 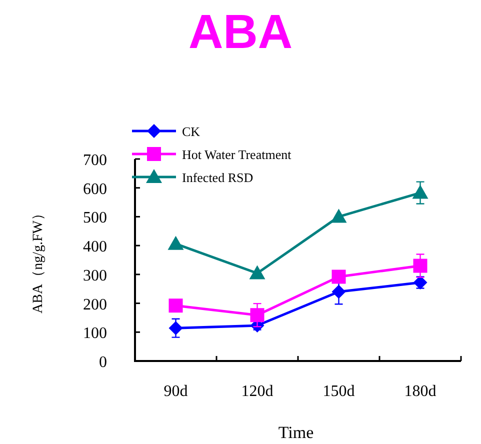 I want to click on x-axis-title: Time, so click(x=296, y=432).